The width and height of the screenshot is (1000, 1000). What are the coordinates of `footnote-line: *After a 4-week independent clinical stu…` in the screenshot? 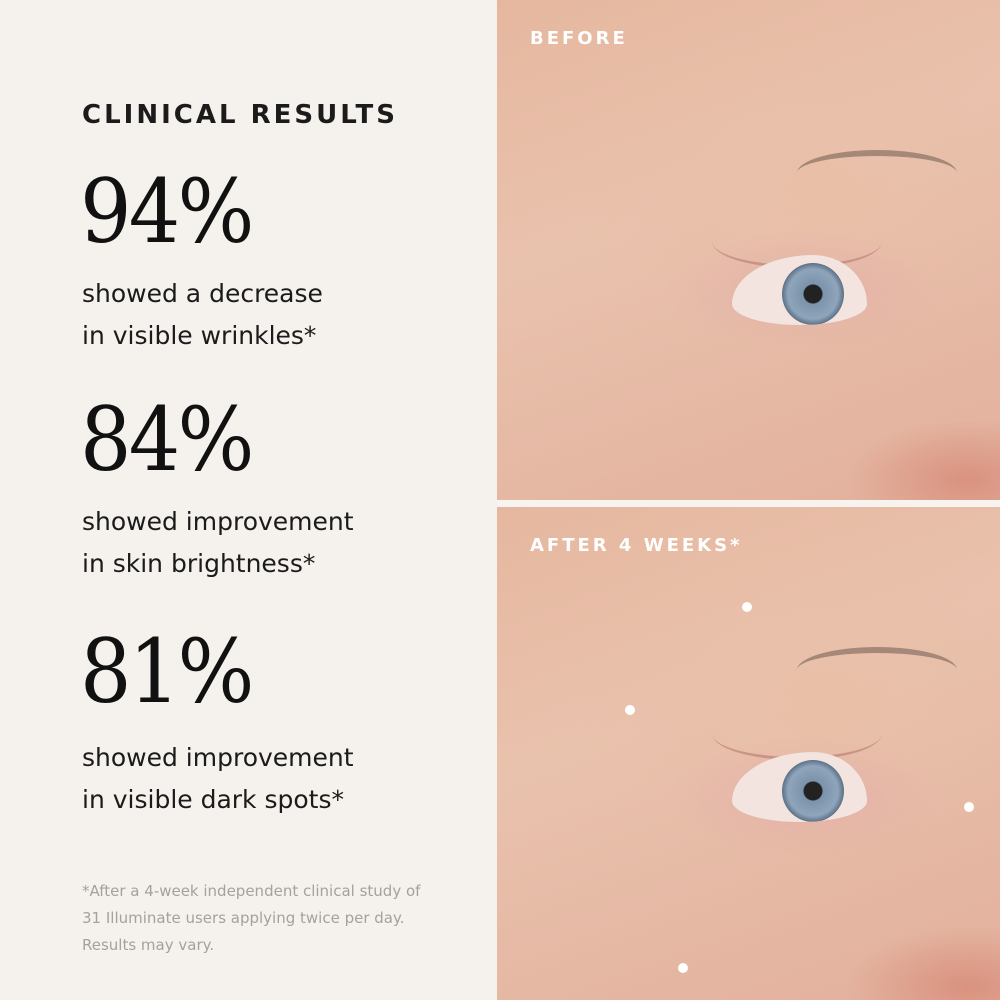 It's located at (251, 891).